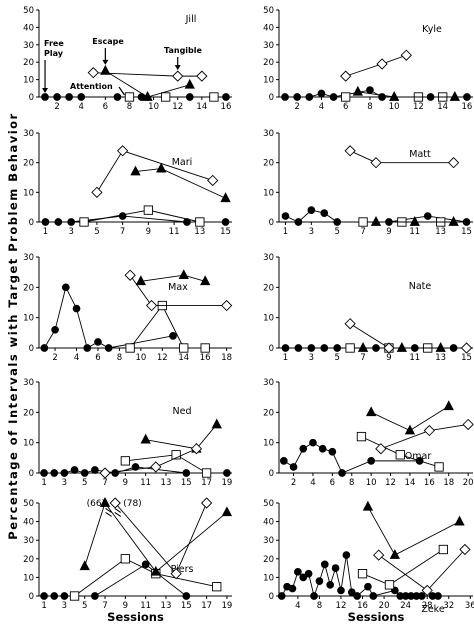  I want to click on x-tick-label: 17, so click(206, 606).